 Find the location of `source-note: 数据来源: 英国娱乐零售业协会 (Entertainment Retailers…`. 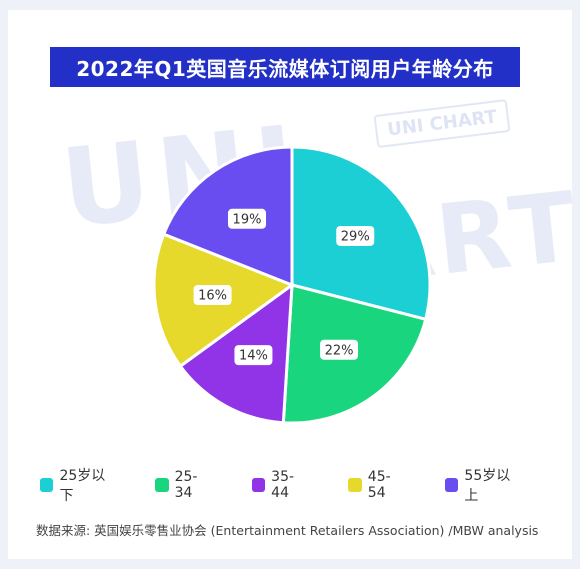

source-note: 数据来源: 英国娱乐零售业协会 (Entertainment Retailers… is located at coordinates (287, 530).